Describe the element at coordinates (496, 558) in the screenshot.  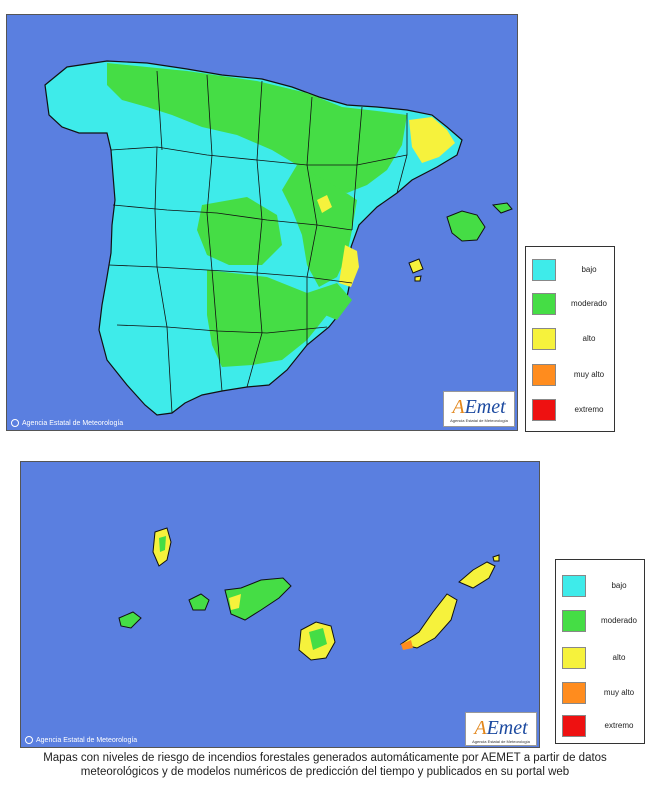
I see `island-la-graciosa` at that location.